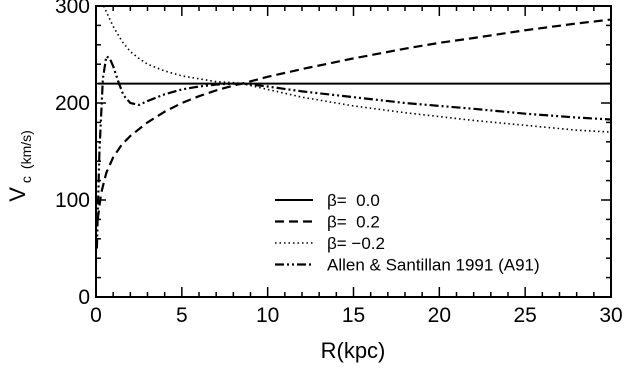  What do you see at coordinates (72, 103) in the screenshot?
I see `y-tick-label: 200` at bounding box center [72, 103].